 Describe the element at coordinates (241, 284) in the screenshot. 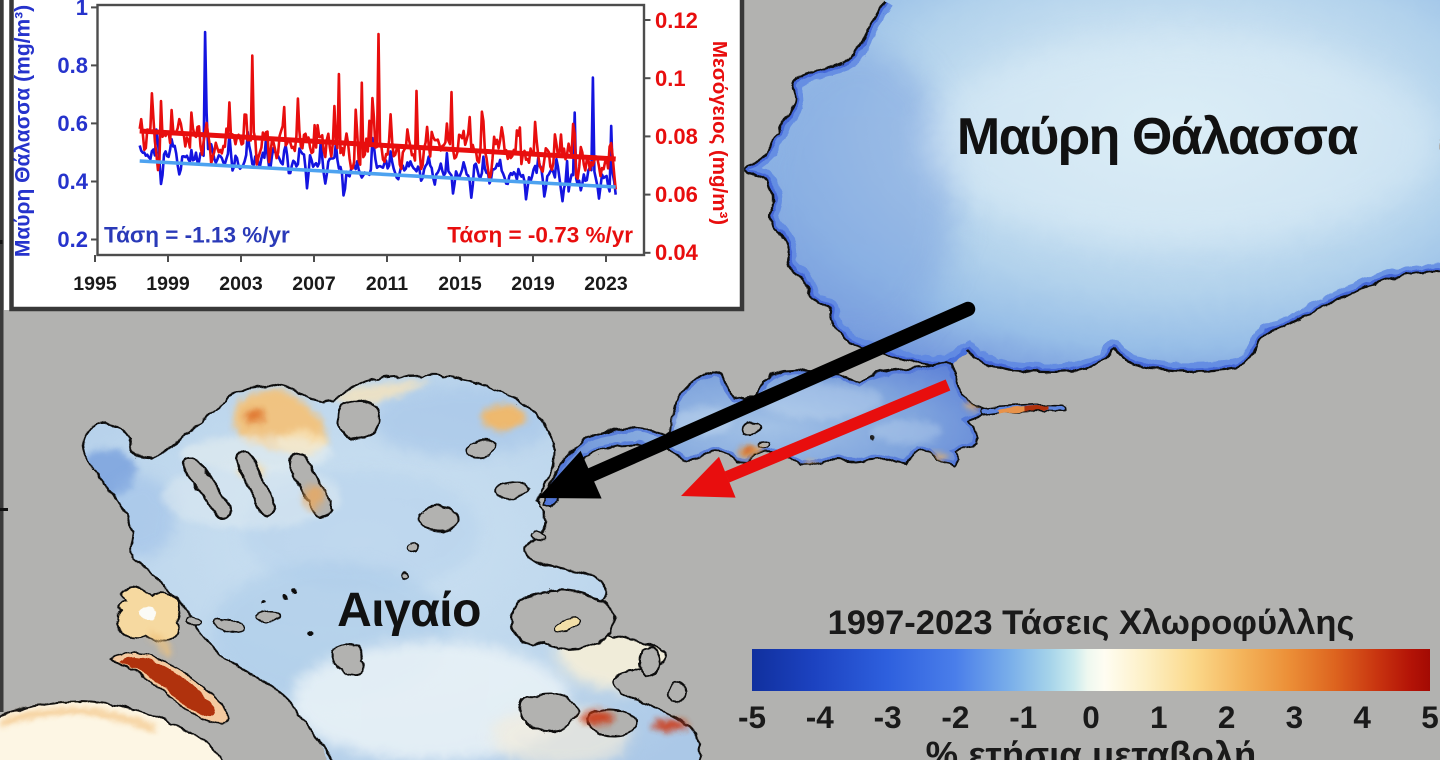

I see `svg-text: 2003` at that location.